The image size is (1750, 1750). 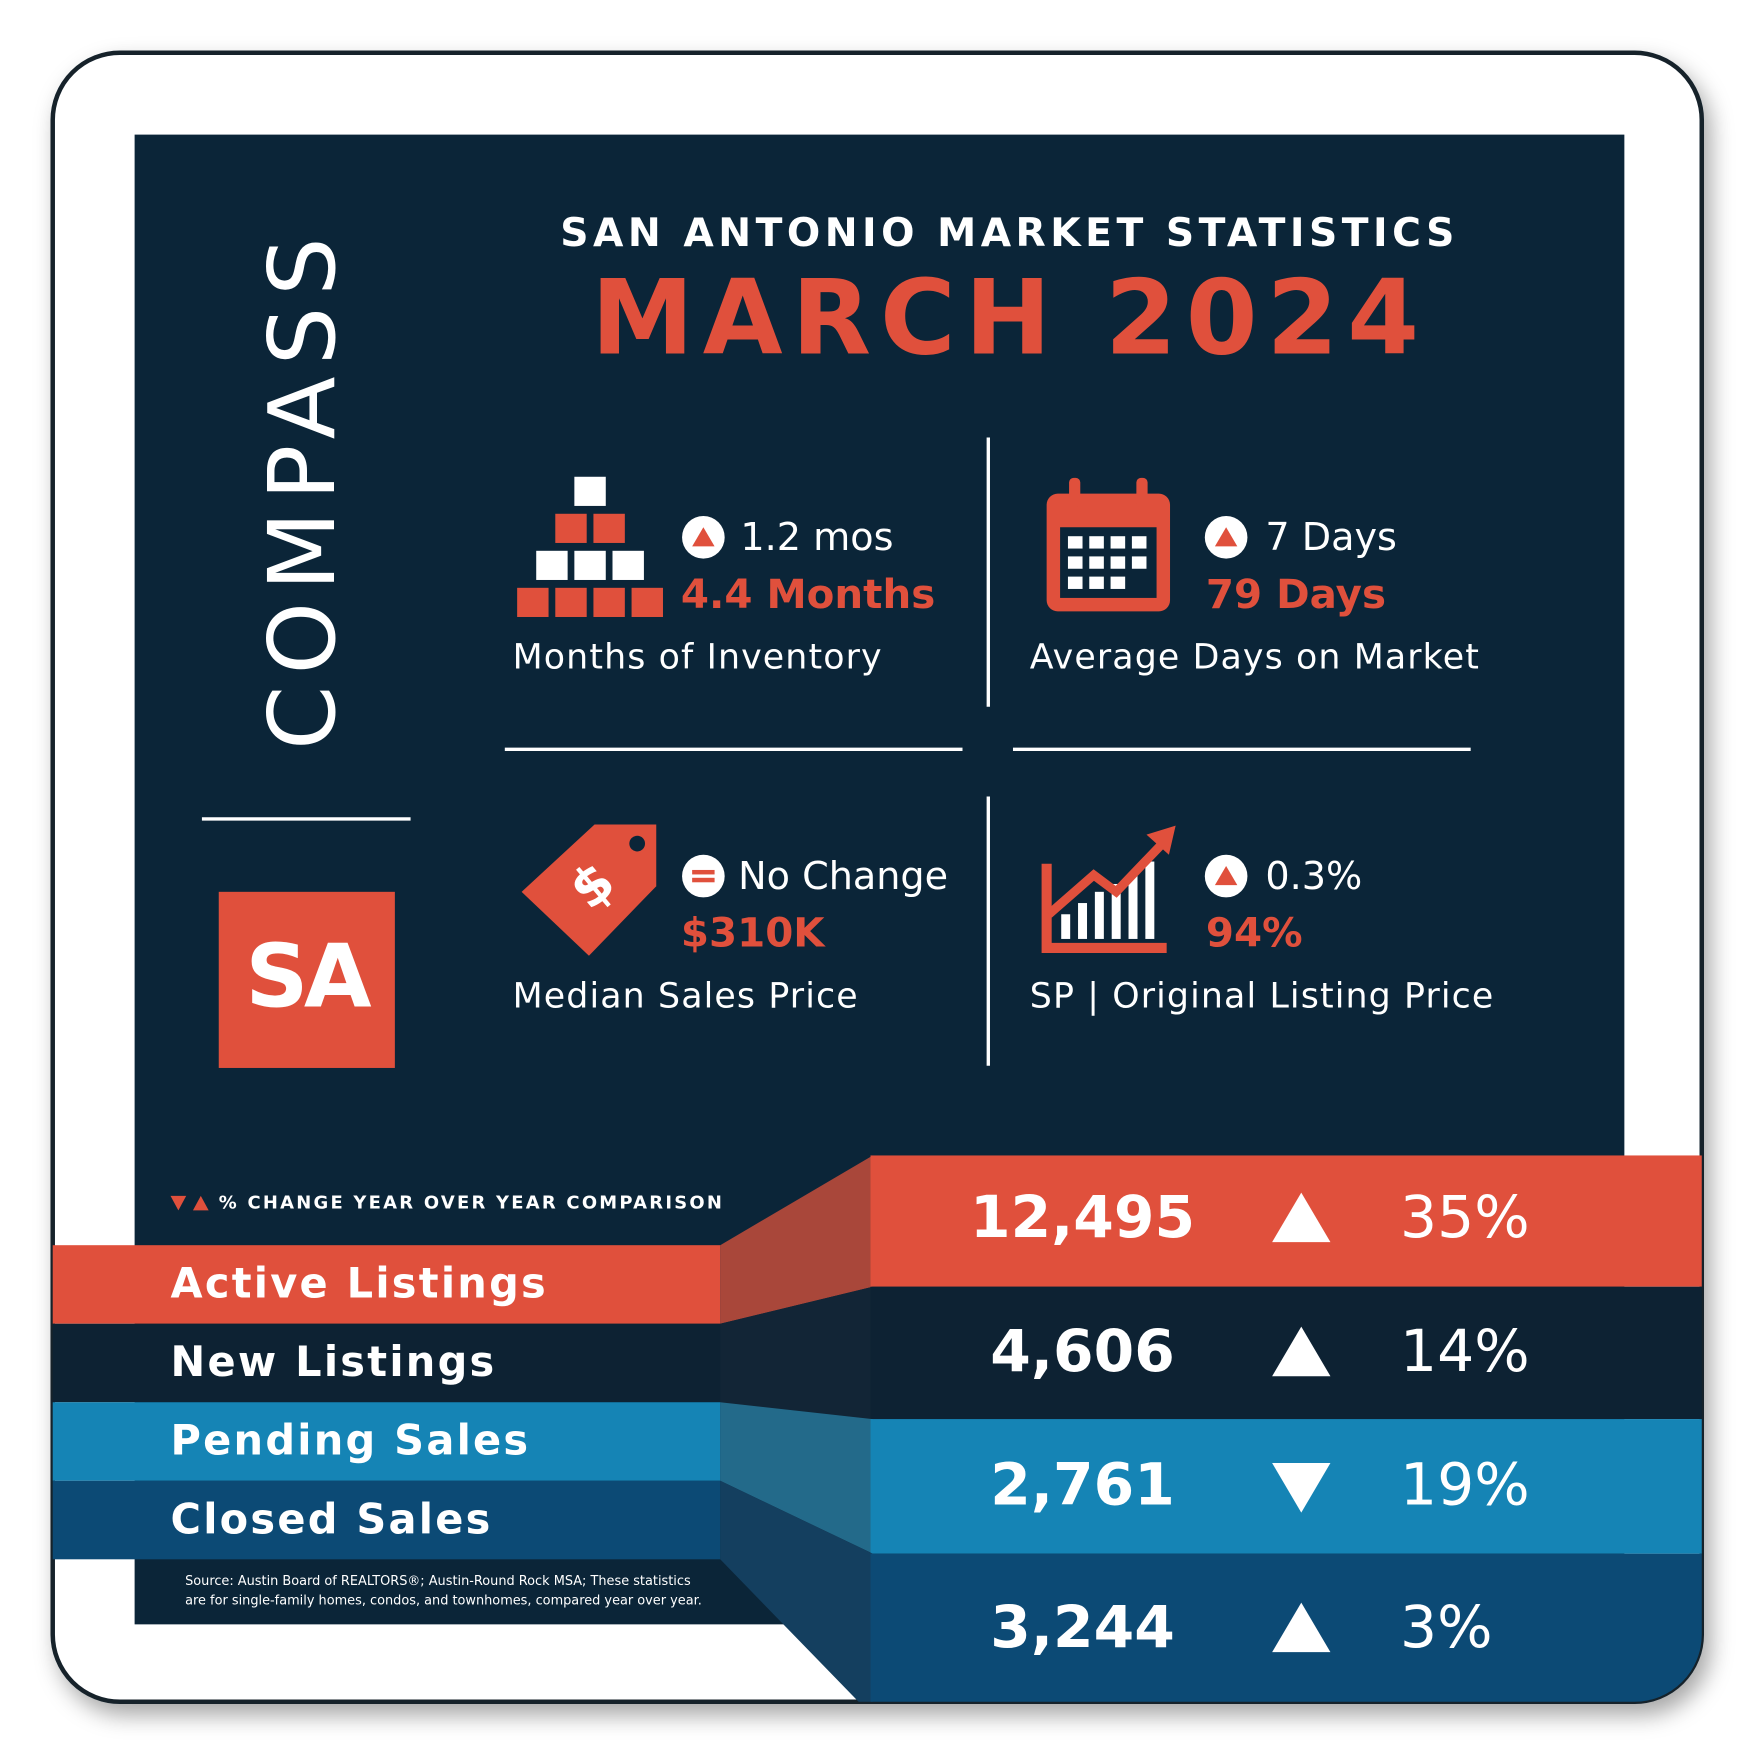 What do you see at coordinates (1108, 889) in the screenshot?
I see `growth-chart-icon` at bounding box center [1108, 889].